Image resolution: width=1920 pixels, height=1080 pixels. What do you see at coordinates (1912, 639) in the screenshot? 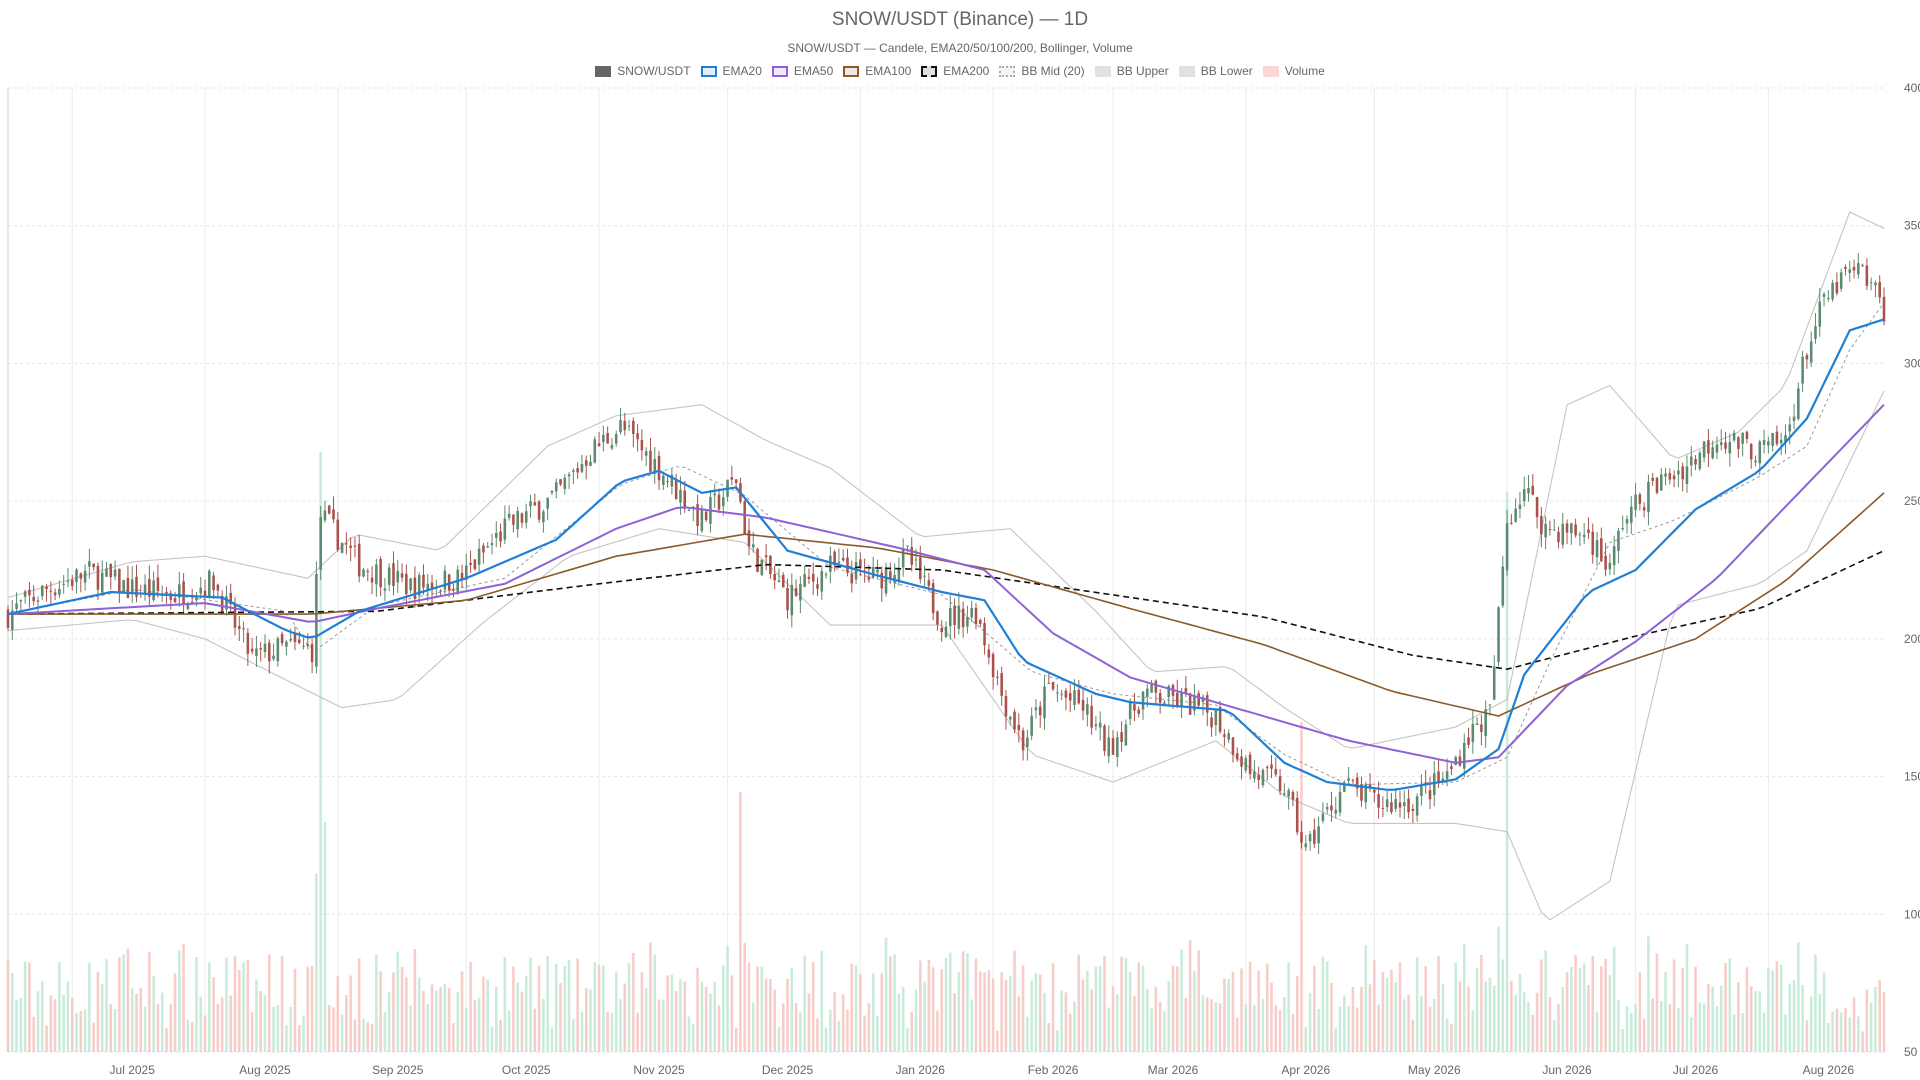
I see `y-tick-label: 200` at bounding box center [1912, 639].